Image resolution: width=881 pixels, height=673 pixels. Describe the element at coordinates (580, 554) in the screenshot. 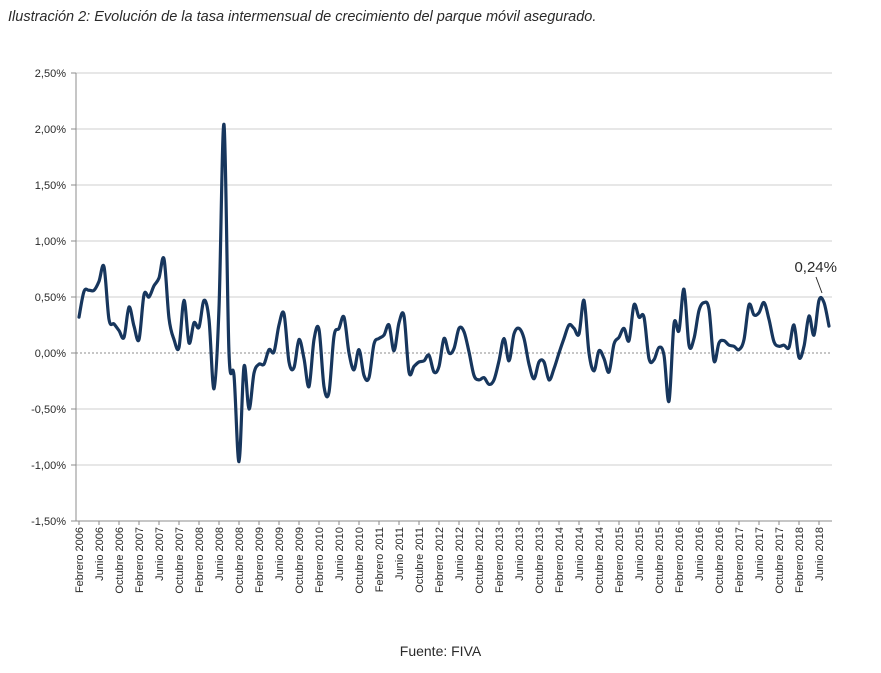

I see `x-tick-label: Junio 2014` at that location.